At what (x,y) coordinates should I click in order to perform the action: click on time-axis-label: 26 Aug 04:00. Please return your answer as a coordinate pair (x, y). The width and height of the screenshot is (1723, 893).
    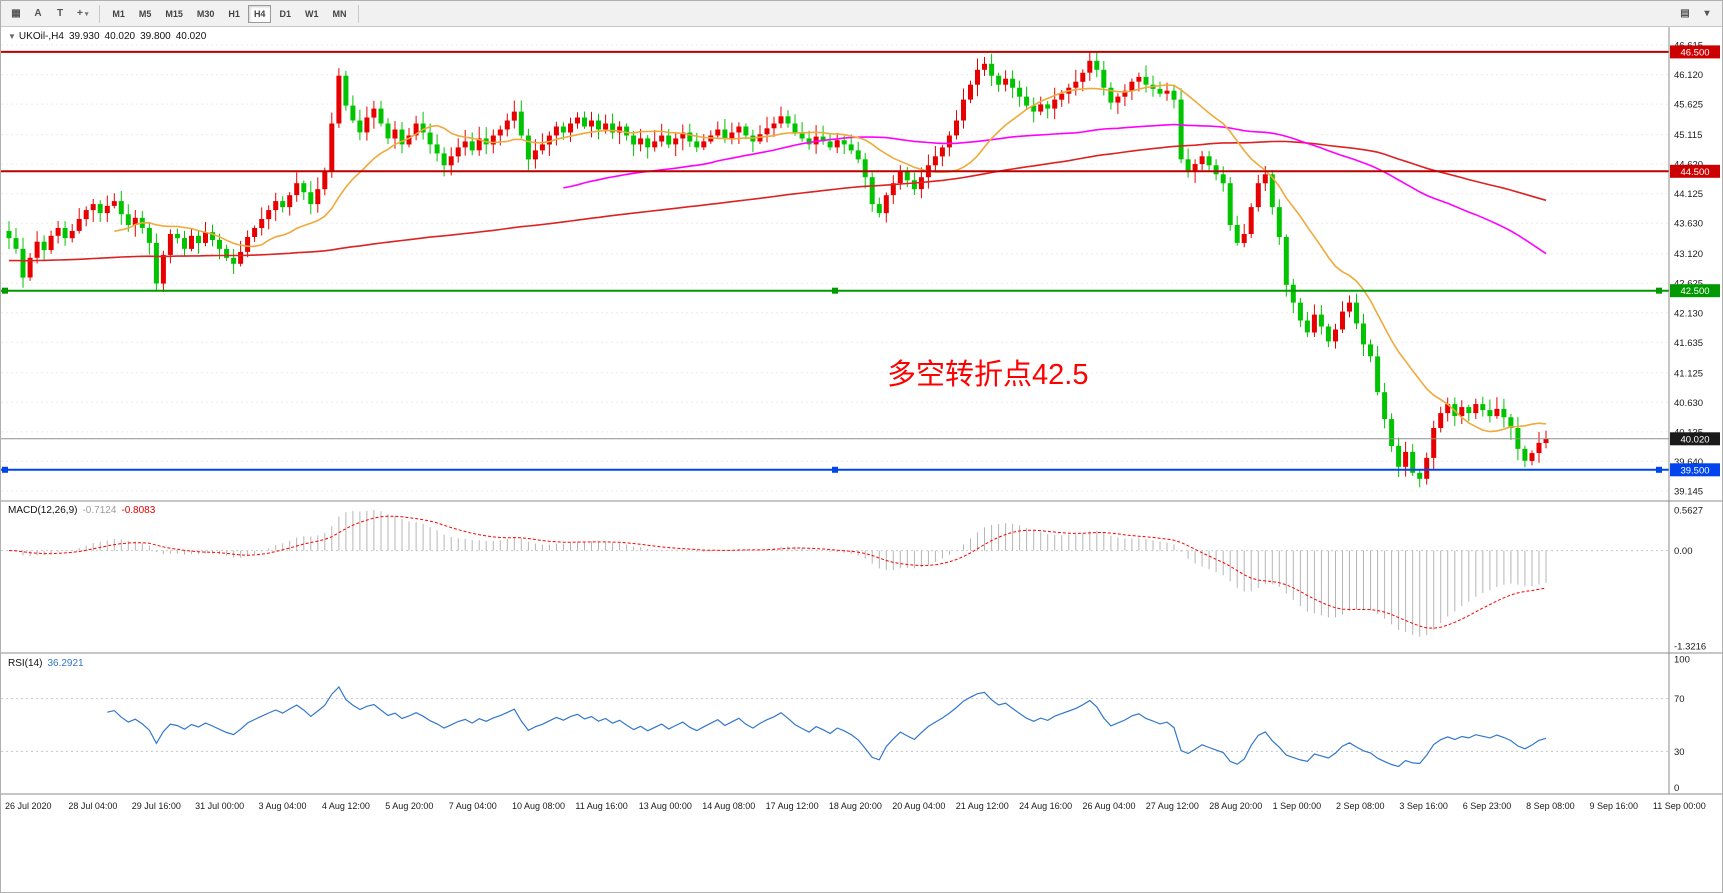
    Looking at the image, I should click on (1109, 806).